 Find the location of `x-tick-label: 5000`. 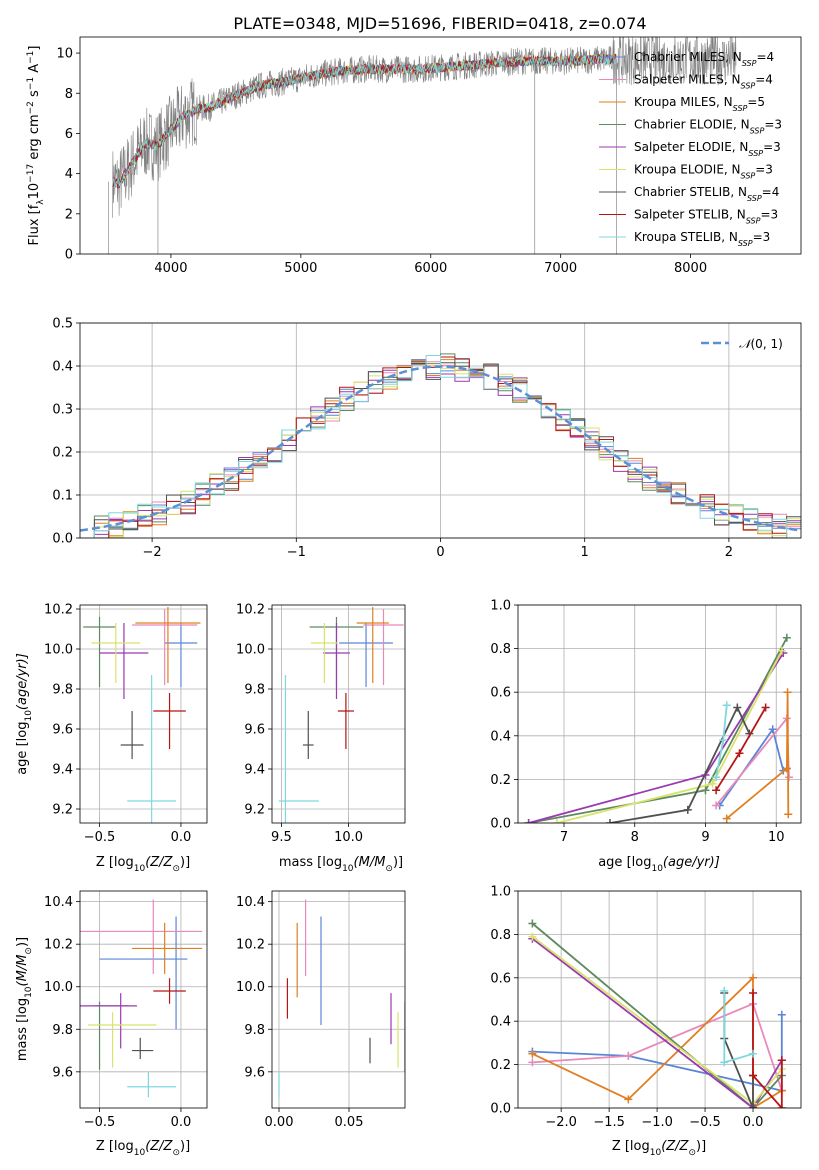

x-tick-label: 5000 is located at coordinates (300, 268).